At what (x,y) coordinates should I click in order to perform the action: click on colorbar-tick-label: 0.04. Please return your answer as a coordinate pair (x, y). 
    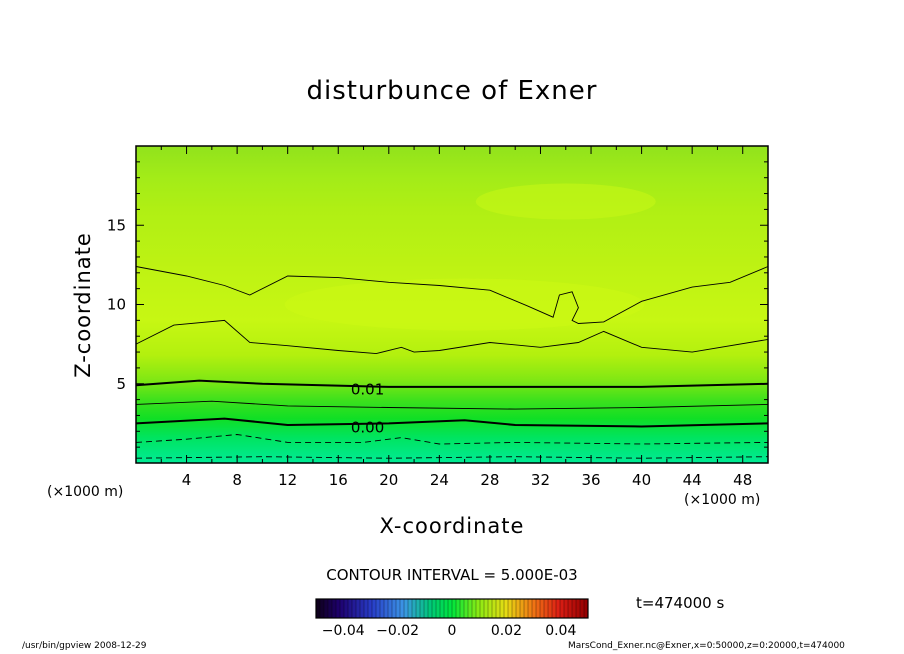
    Looking at the image, I should click on (560, 631).